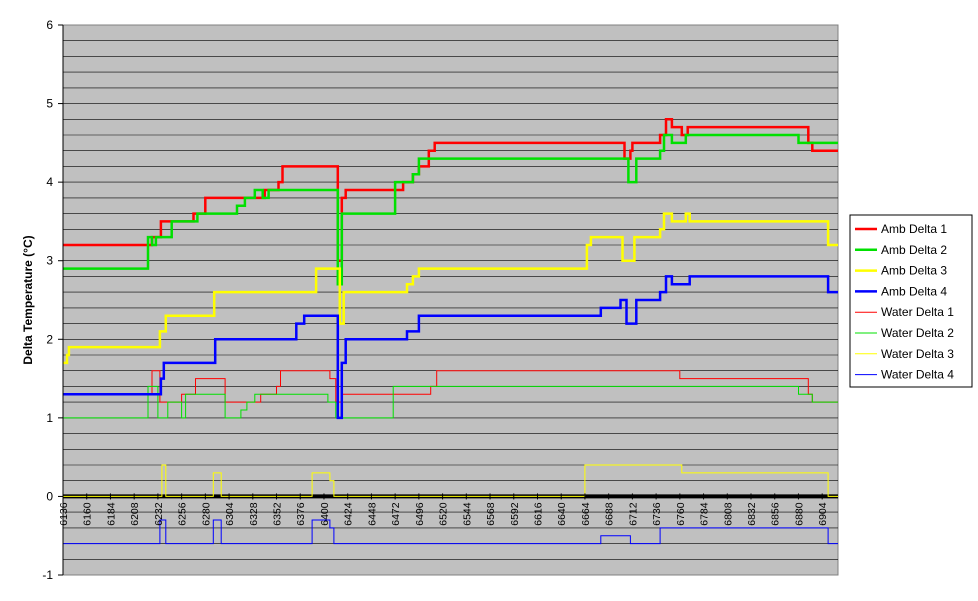 The height and width of the screenshot is (601, 978). What do you see at coordinates (325, 514) in the screenshot?
I see `x-tick-label: 6400` at bounding box center [325, 514].